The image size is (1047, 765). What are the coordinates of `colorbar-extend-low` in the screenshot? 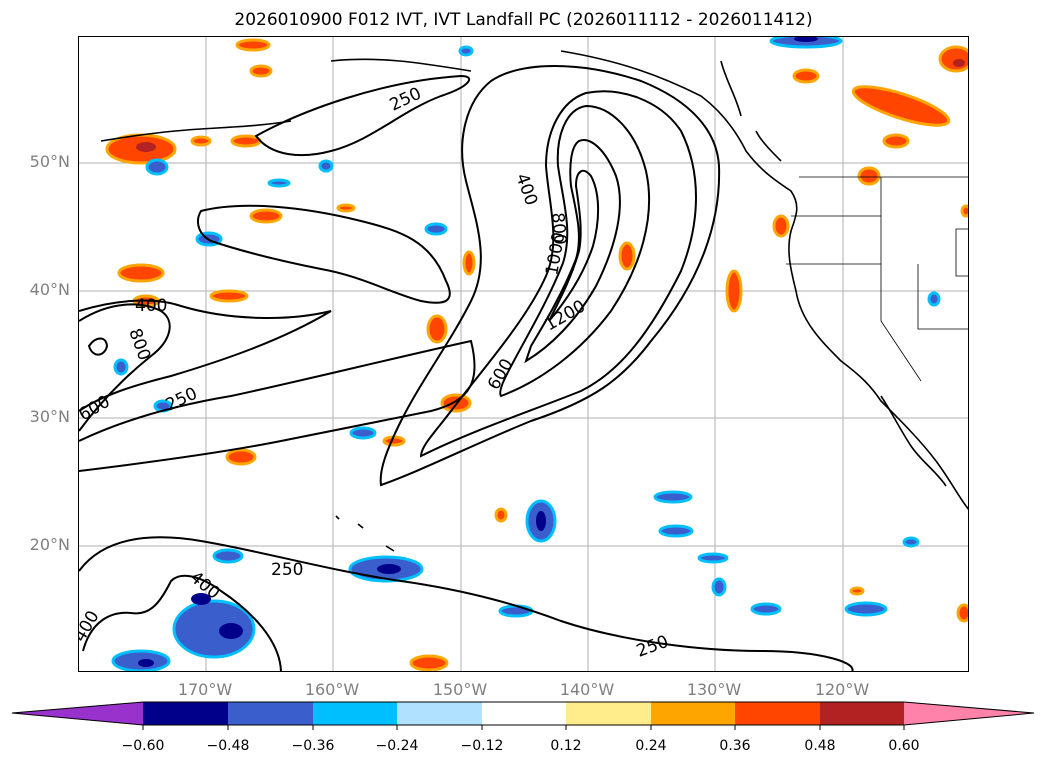 It's located at (77, 713).